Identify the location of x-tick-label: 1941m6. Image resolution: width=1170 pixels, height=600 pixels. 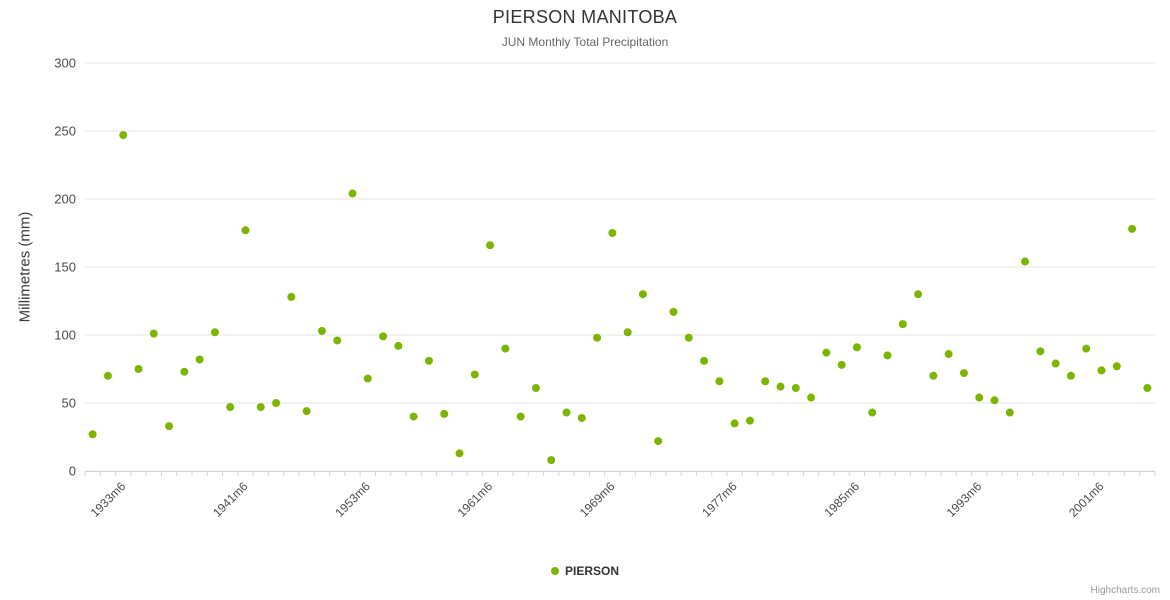
(230, 499).